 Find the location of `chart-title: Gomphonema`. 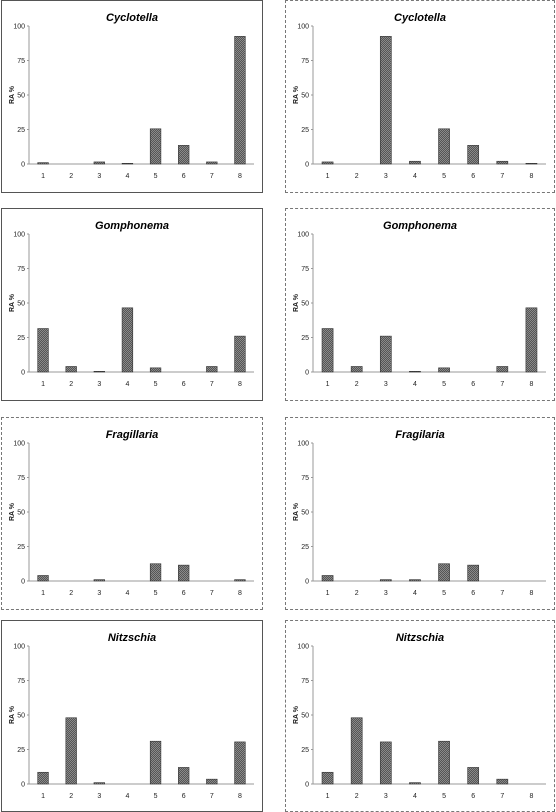

chart-title: Gomphonema is located at coordinates (132, 226).